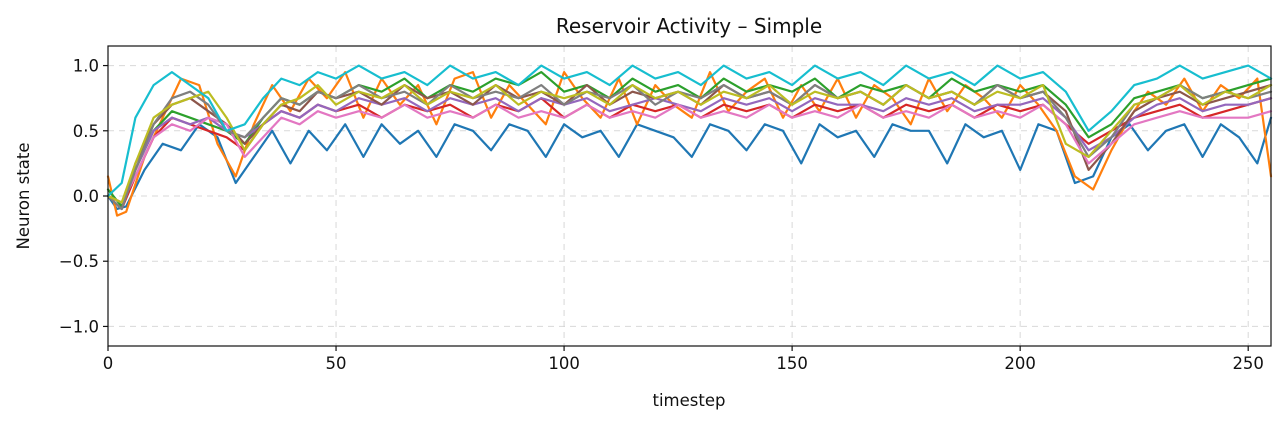  Describe the element at coordinates (86, 196) in the screenshot. I see `y-tick-label: 0.0` at that location.